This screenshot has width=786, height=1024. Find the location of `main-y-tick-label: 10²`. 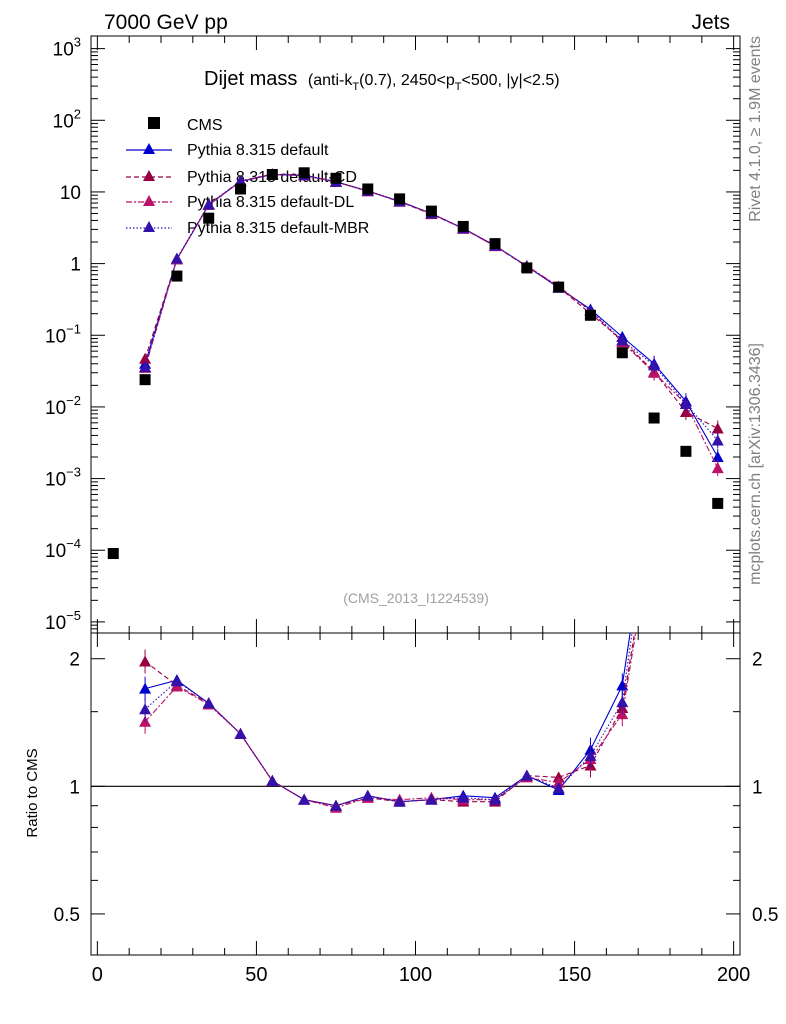

main-y-tick-label: 10² is located at coordinates (67, 119).